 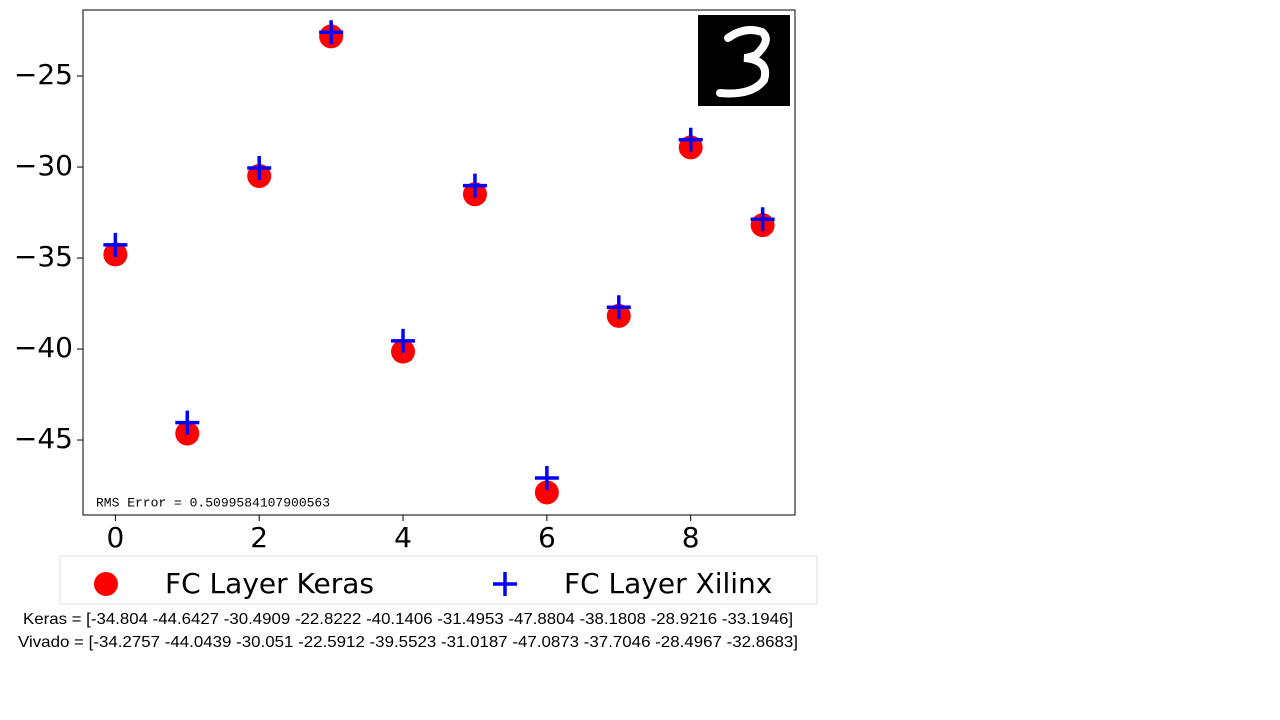 What do you see at coordinates (43, 165) in the screenshot?
I see `y-tick-label: −30` at bounding box center [43, 165].